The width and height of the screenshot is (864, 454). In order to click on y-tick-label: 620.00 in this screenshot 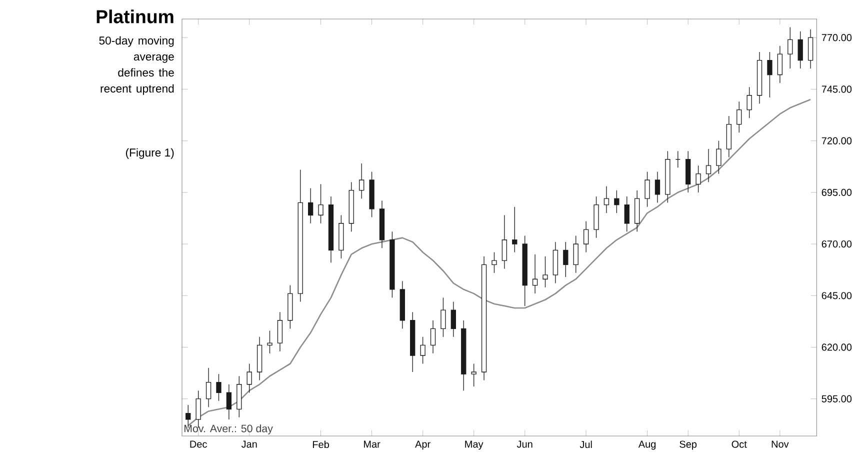, I will do `click(837, 347)`.